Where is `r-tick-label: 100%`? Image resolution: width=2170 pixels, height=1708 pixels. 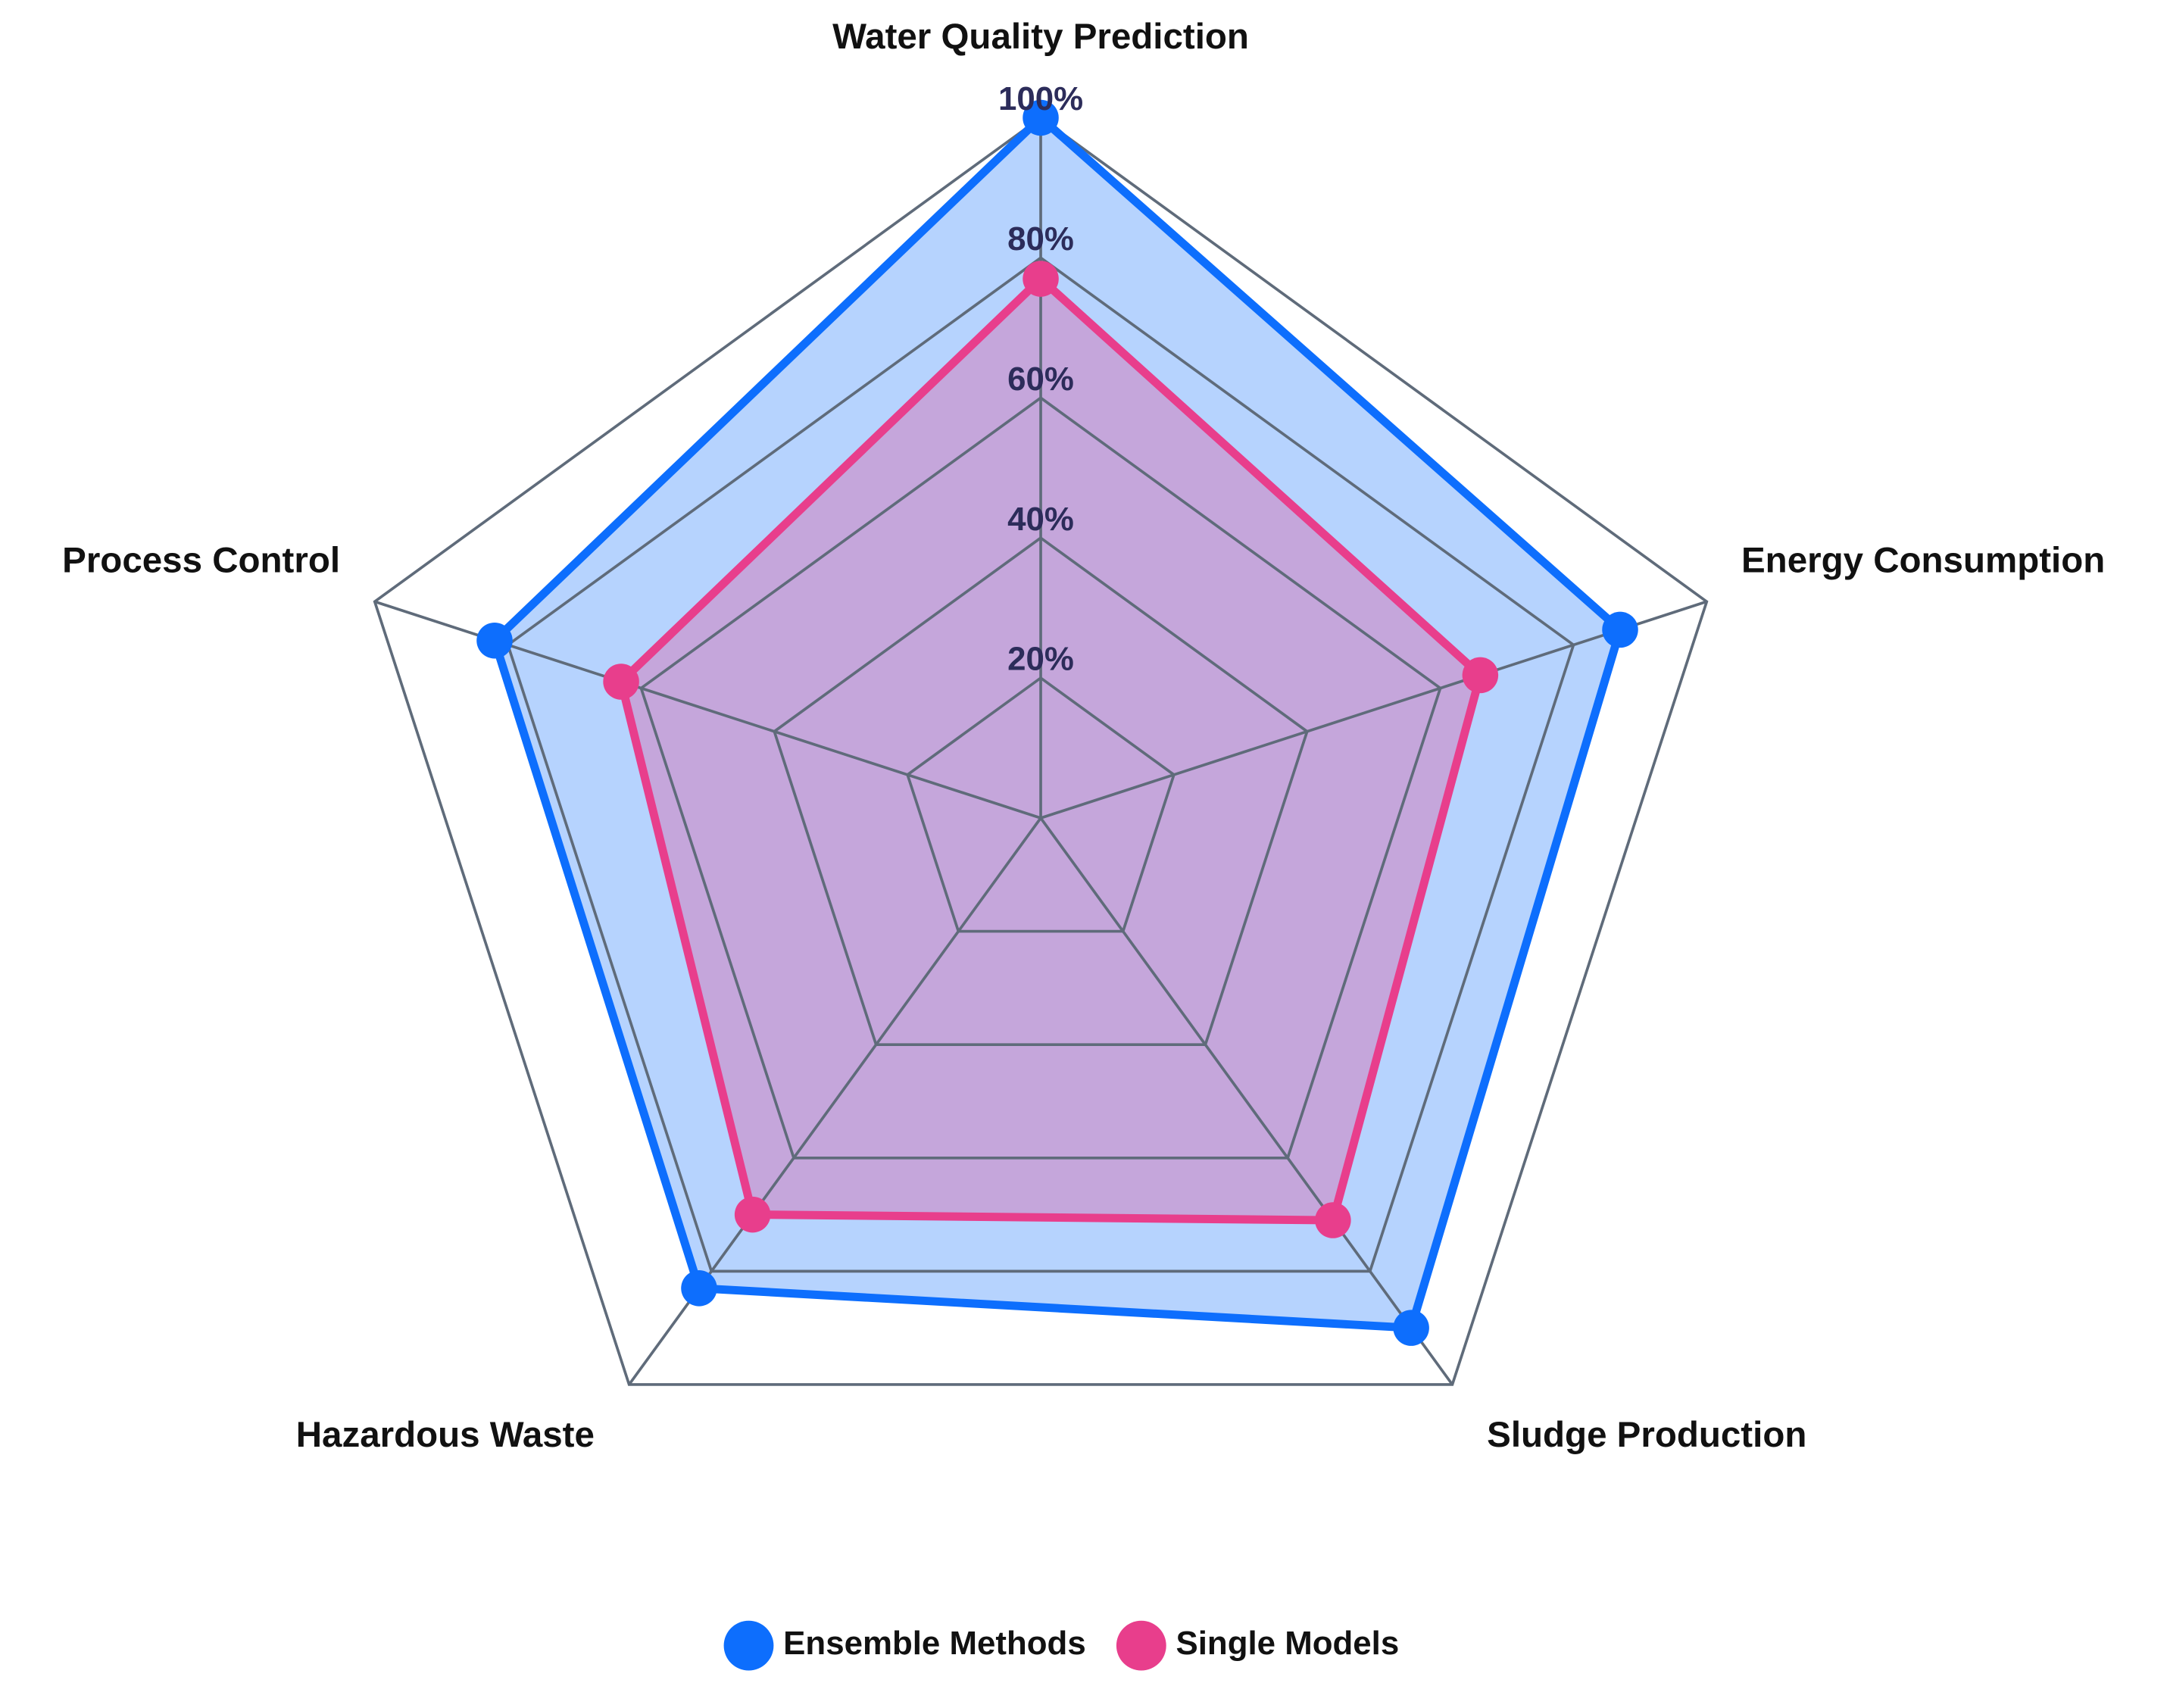
r-tick-label: 100% is located at coordinates (1040, 98).